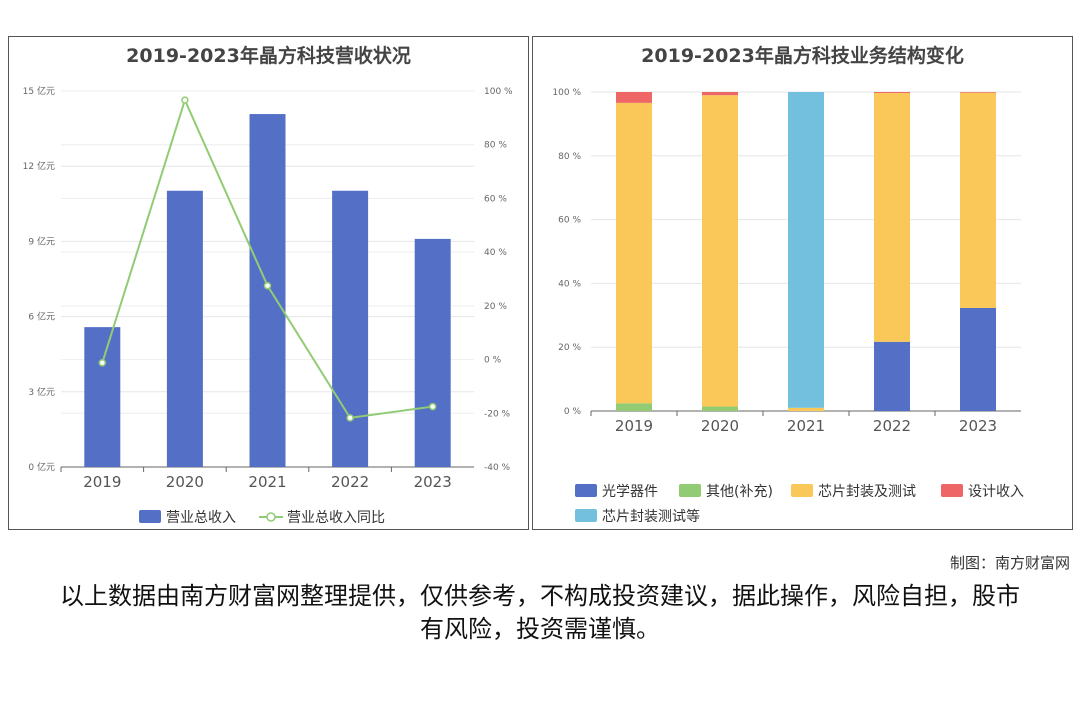 The height and width of the screenshot is (720, 1080). I want to click on y2-tick-label: -40 %, so click(497, 468).